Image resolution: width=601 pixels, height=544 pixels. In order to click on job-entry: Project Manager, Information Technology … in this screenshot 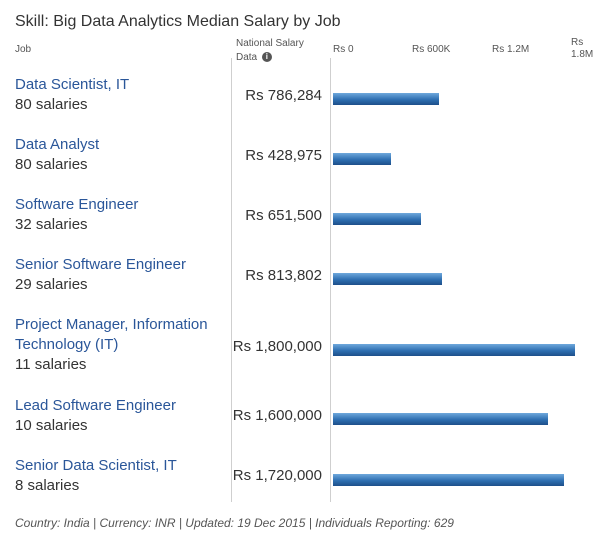, I will do `click(121, 345)`.